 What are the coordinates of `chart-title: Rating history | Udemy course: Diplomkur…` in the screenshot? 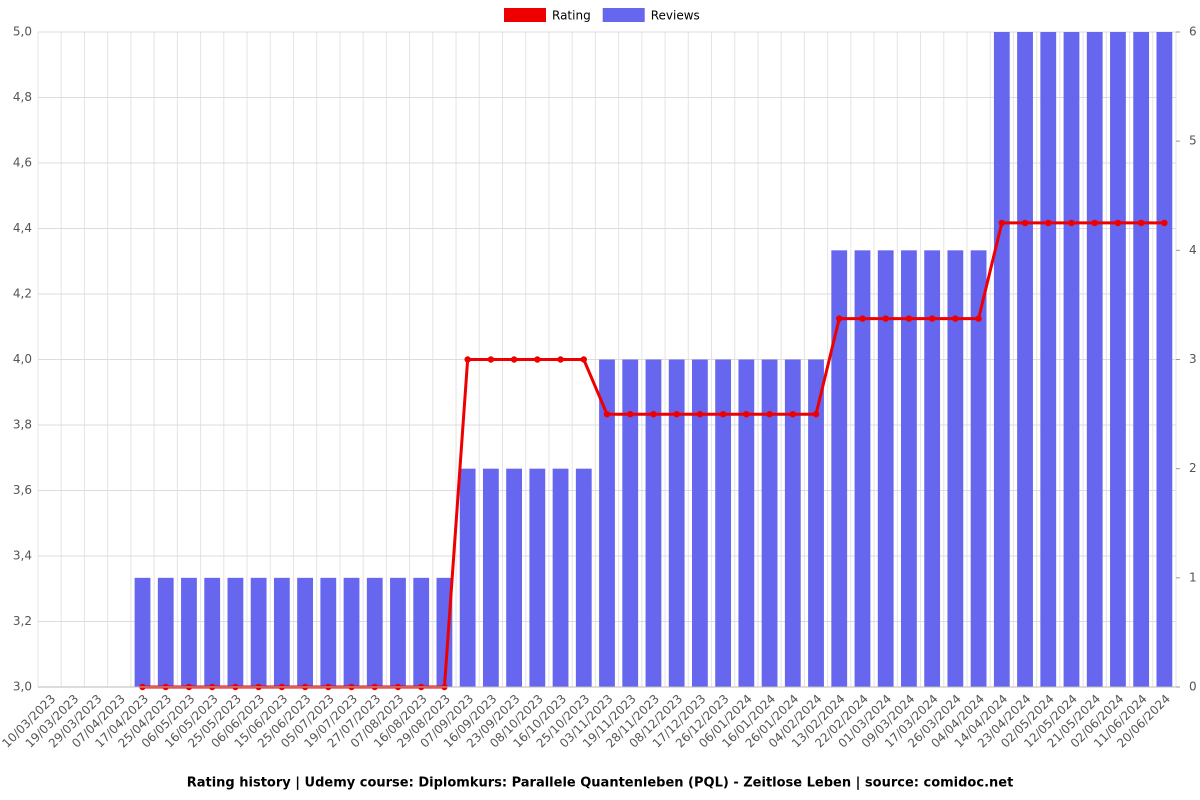 It's located at (600, 783).